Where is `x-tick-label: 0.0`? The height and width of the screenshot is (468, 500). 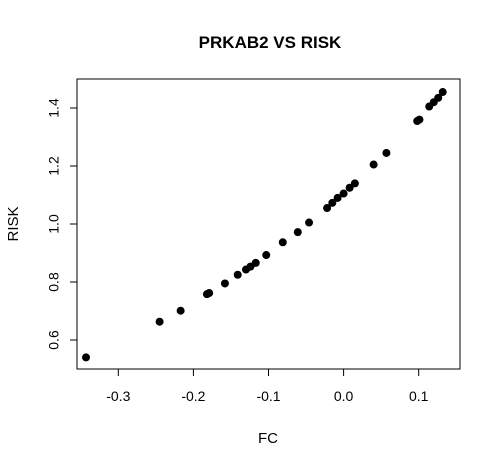
x-tick-label: 0.0 is located at coordinates (344, 396).